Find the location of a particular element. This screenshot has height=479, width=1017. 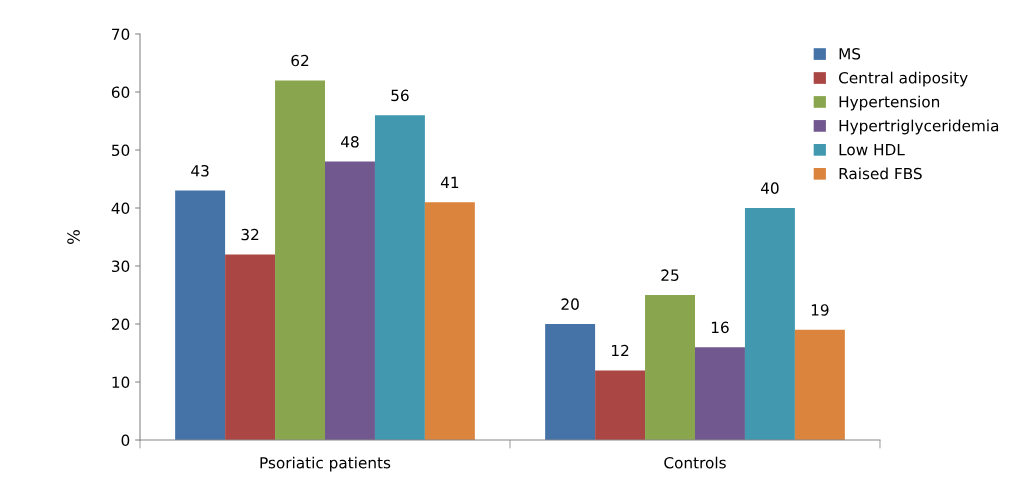

data-label: 62 is located at coordinates (300, 60).